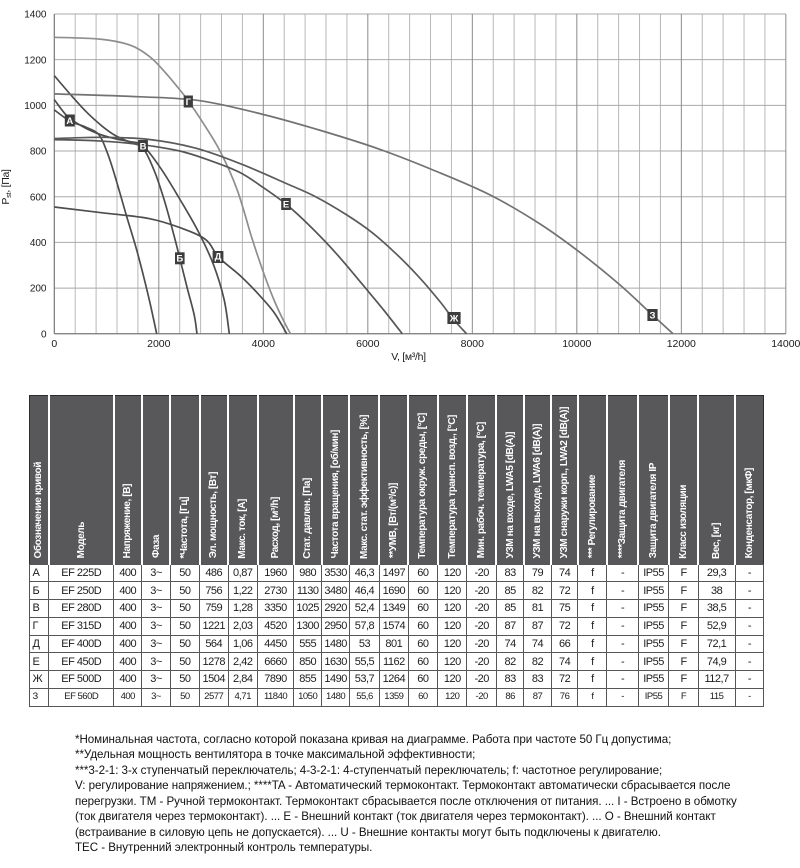 The height and width of the screenshot is (868, 800). I want to click on svg-text: 600, so click(38, 197).